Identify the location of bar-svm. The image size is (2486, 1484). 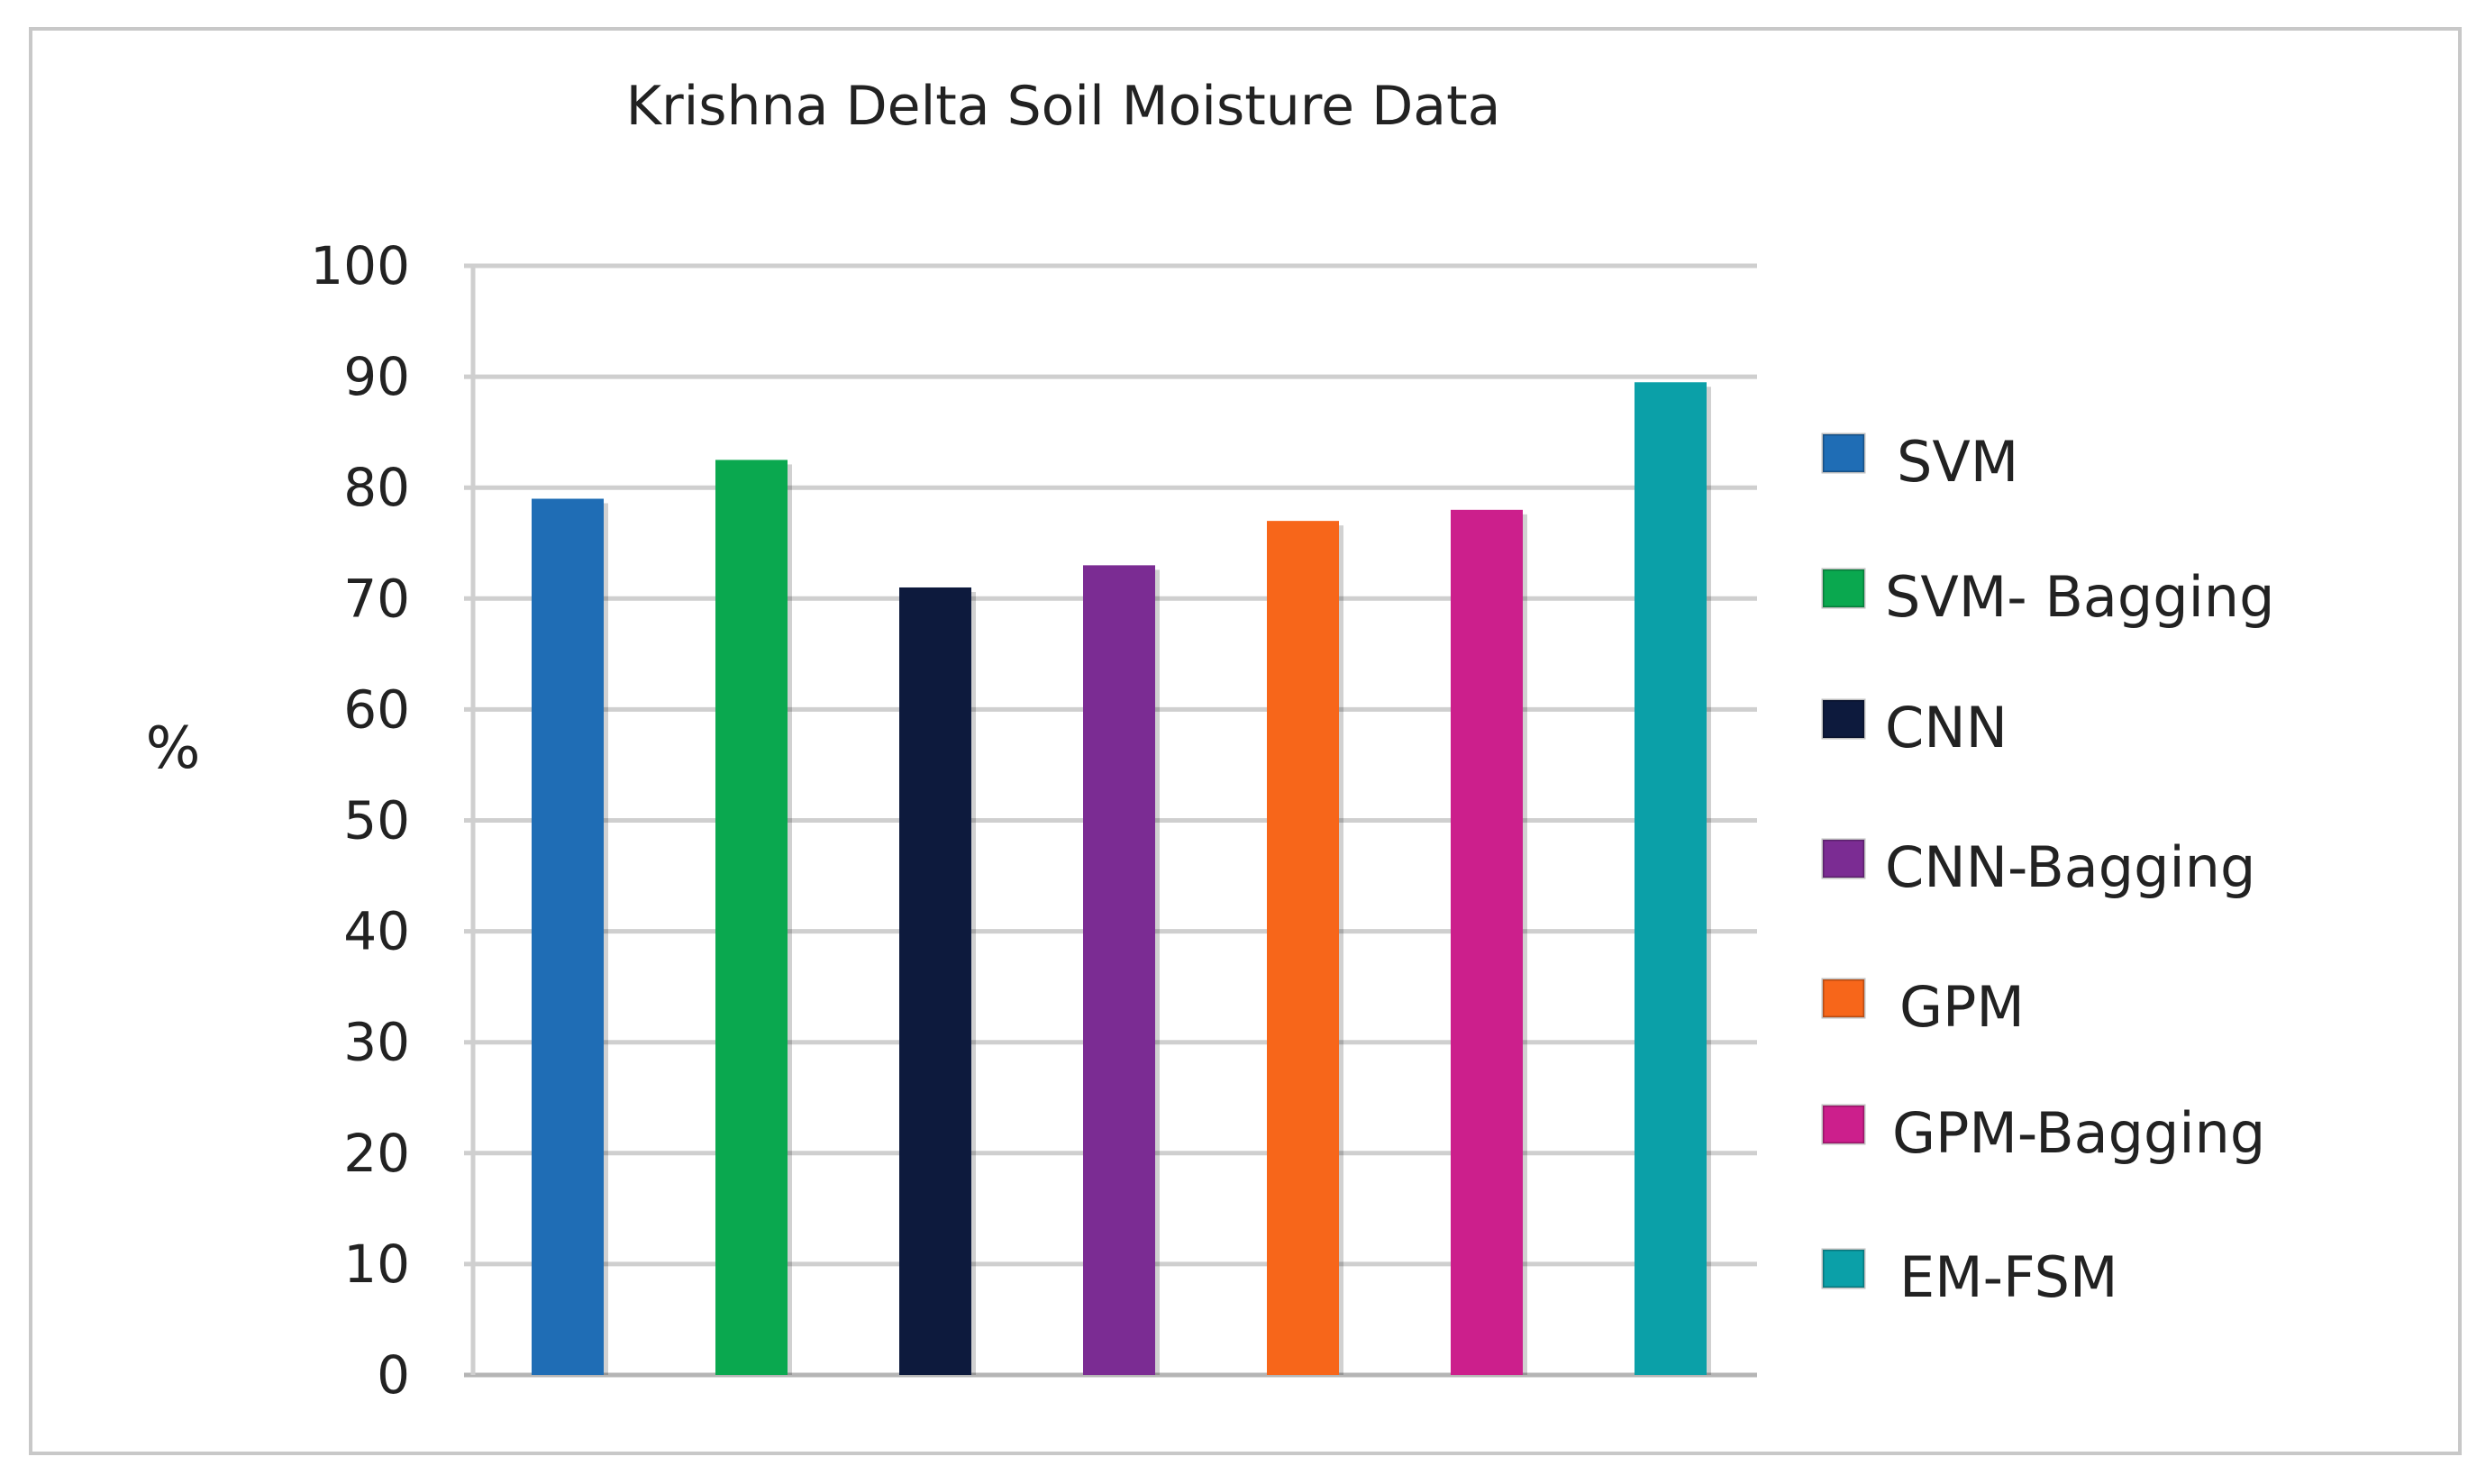
(570, 936).